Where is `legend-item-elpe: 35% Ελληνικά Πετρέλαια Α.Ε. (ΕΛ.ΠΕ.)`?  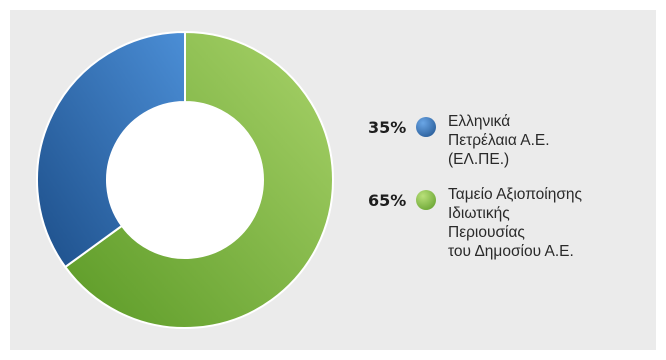 legend-item-elpe: 35% Ελληνικά Πετρέλαια Α.Ε. (ΕΛ.ΠΕ.) is located at coordinates (513, 140).